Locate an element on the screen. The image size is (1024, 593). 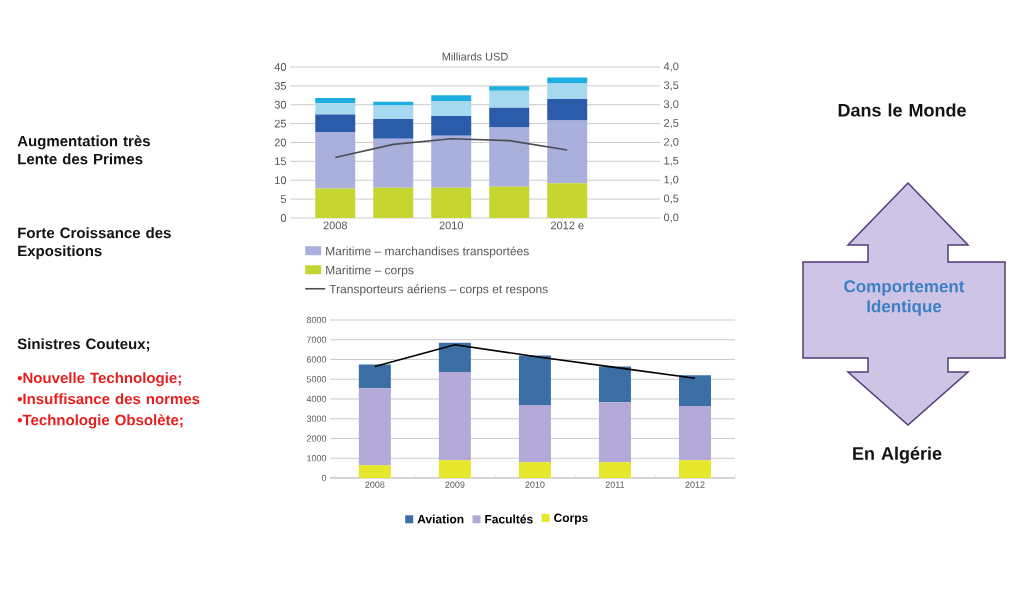
text: Forte Croissance des Expositions is located at coordinates (94, 243).